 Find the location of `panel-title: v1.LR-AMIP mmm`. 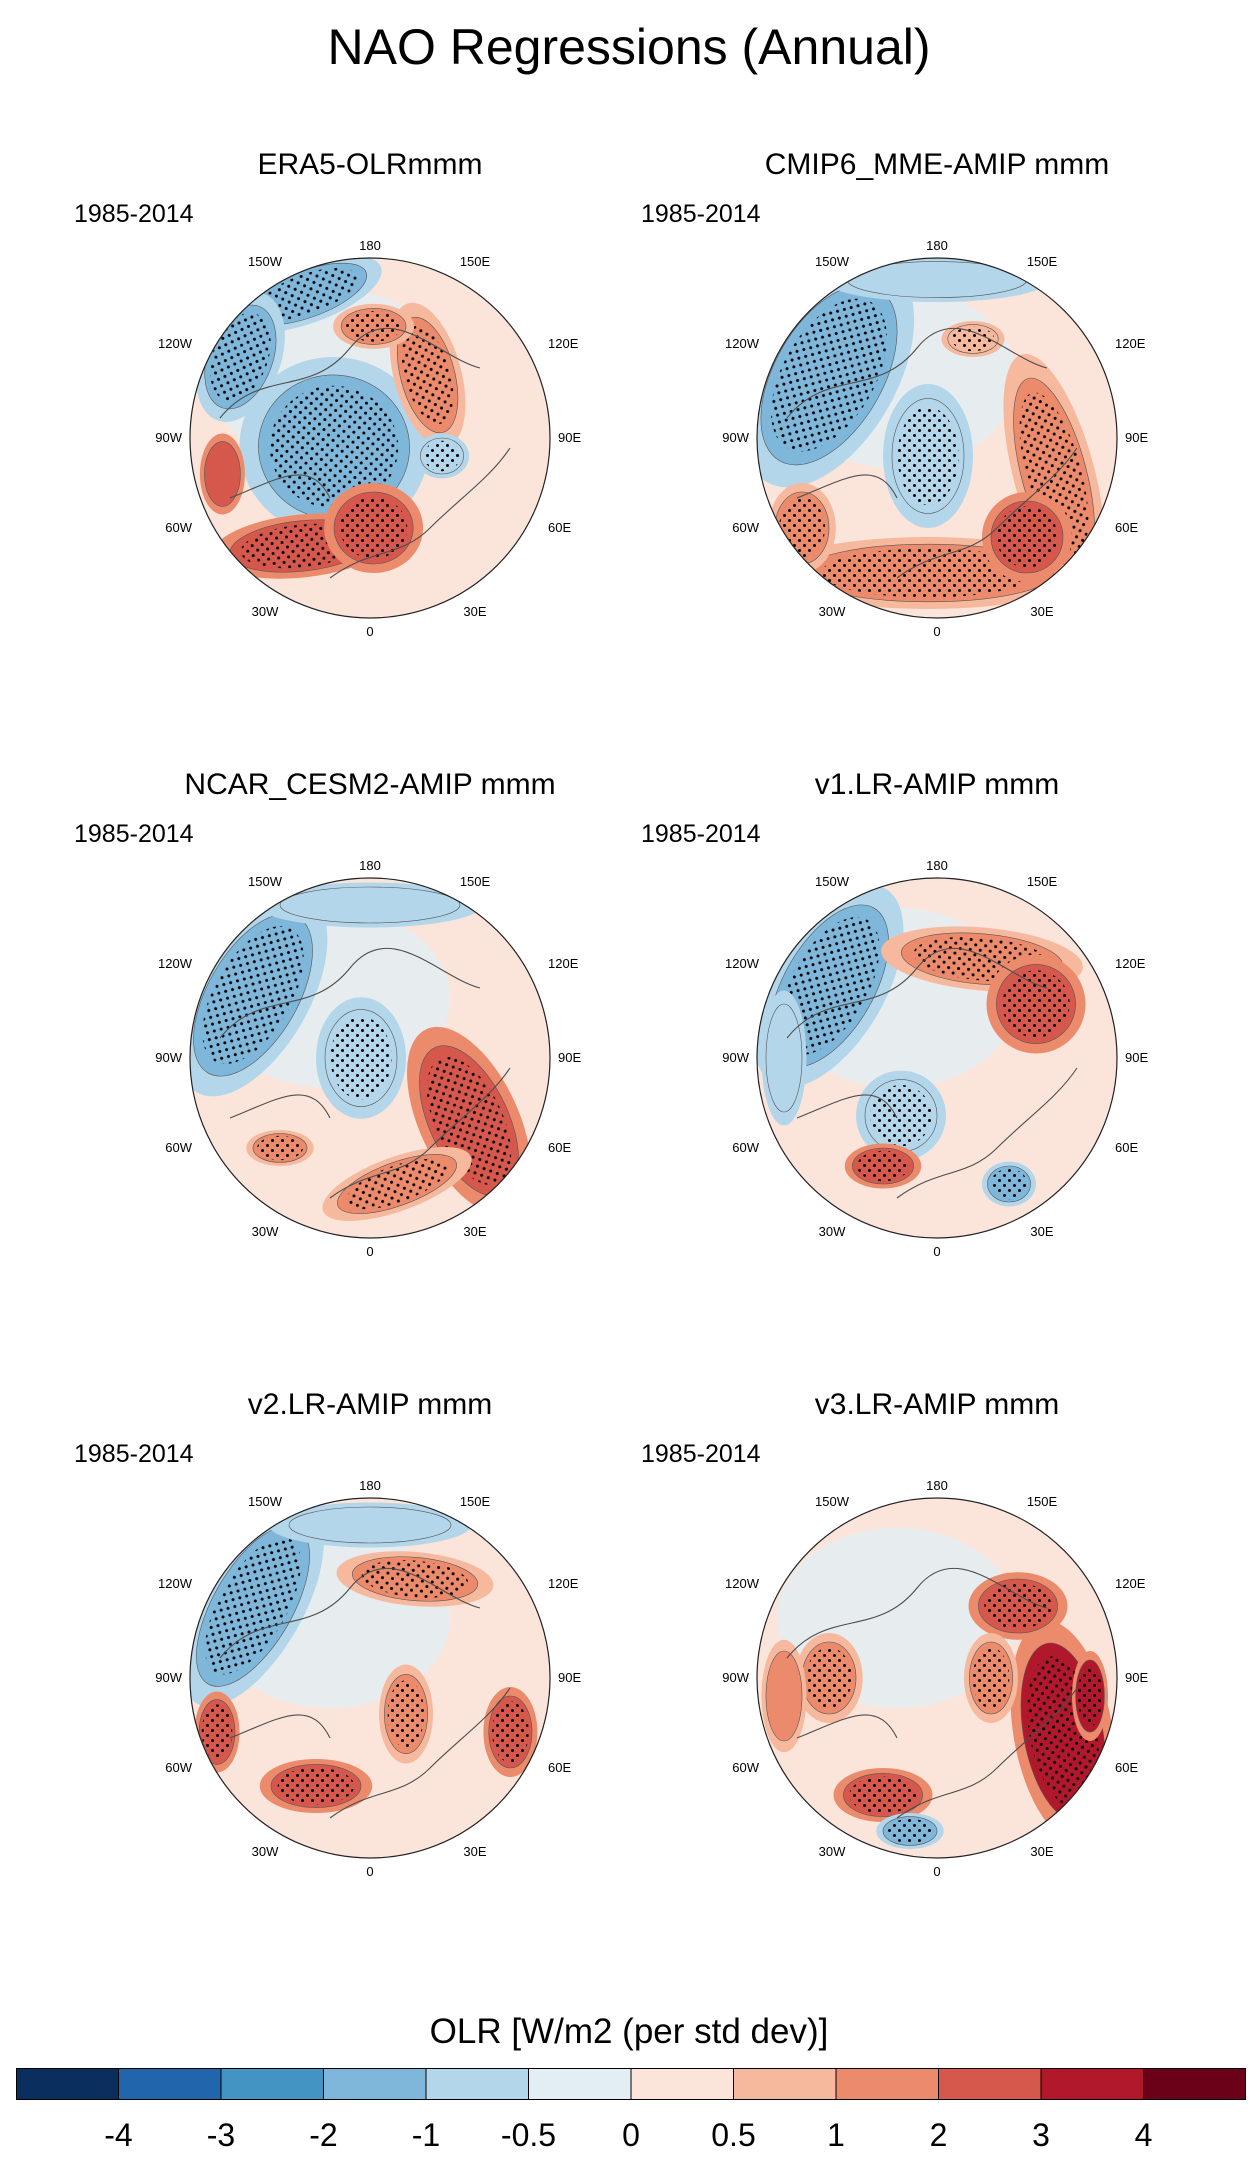

panel-title: v1.LR-AMIP mmm is located at coordinates (937, 784).